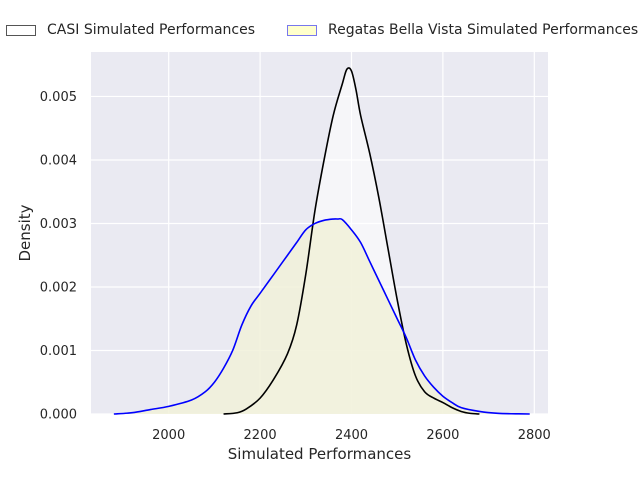 The image size is (640, 480). What do you see at coordinates (58, 287) in the screenshot?
I see `y-tick-label: 0.002` at bounding box center [58, 287].